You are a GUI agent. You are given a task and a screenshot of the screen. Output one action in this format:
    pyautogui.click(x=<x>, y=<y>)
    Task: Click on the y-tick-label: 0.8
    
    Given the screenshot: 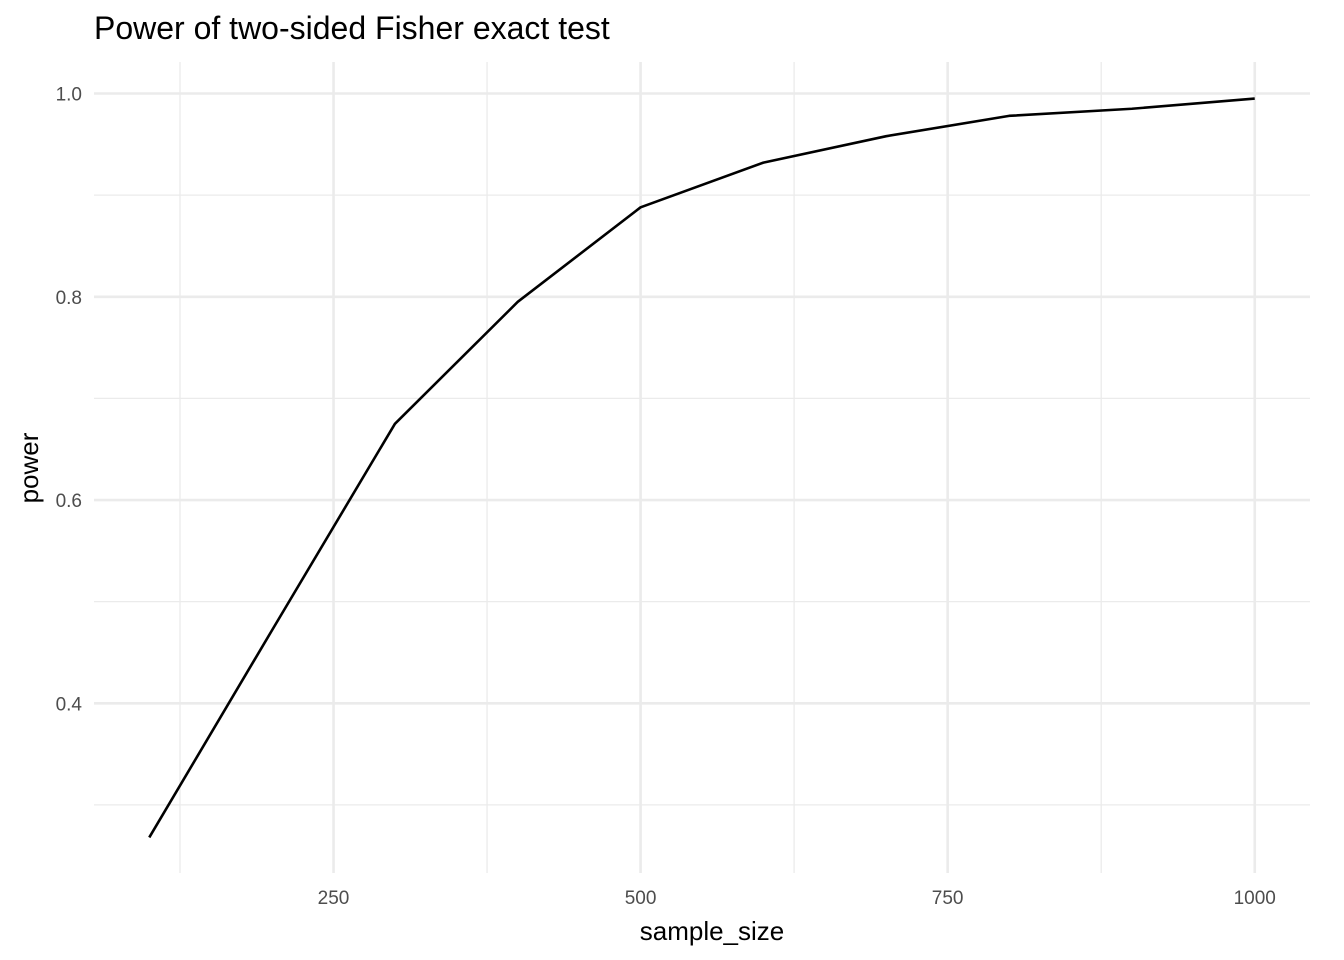 What is the action you would take?
    pyautogui.click(x=69, y=298)
    